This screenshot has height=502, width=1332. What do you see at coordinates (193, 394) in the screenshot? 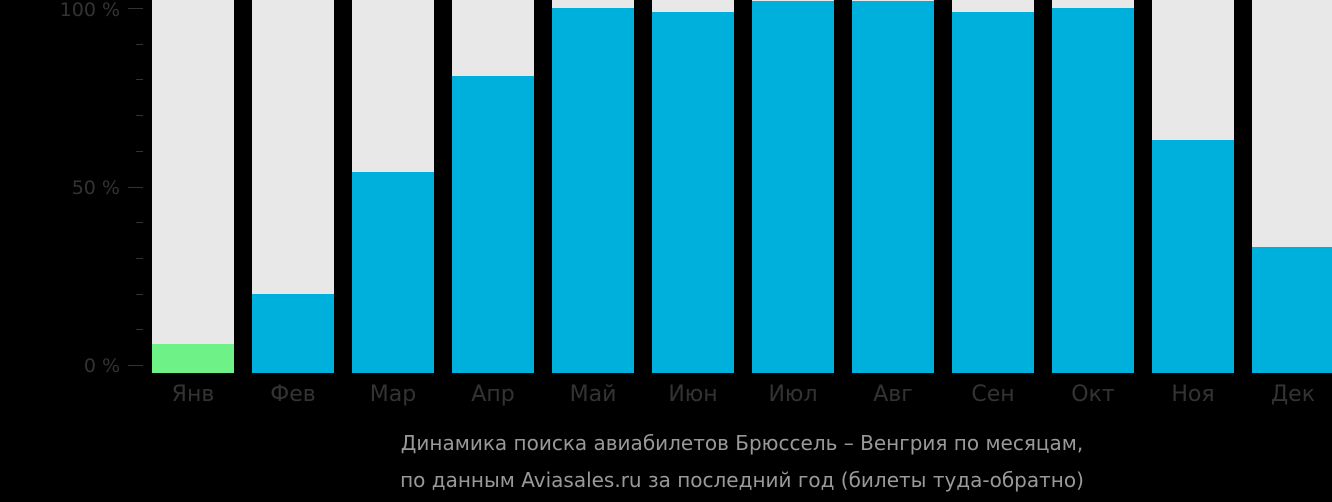
I see `x-tick-label: Янв` at bounding box center [193, 394].